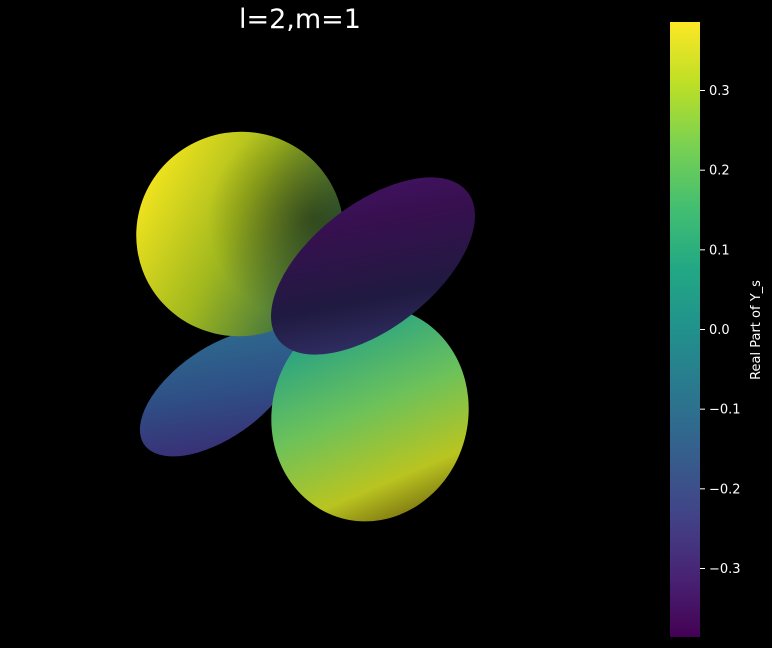  What do you see at coordinates (218, 393) in the screenshot?
I see `lobe-lower-left` at bounding box center [218, 393].